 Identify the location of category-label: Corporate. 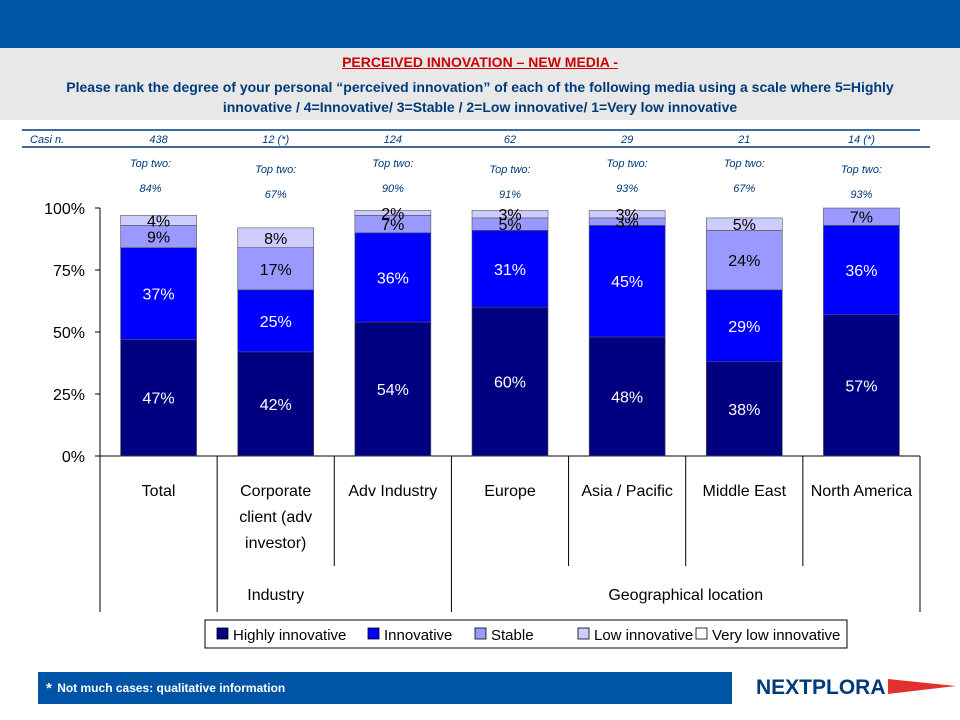
(275, 491).